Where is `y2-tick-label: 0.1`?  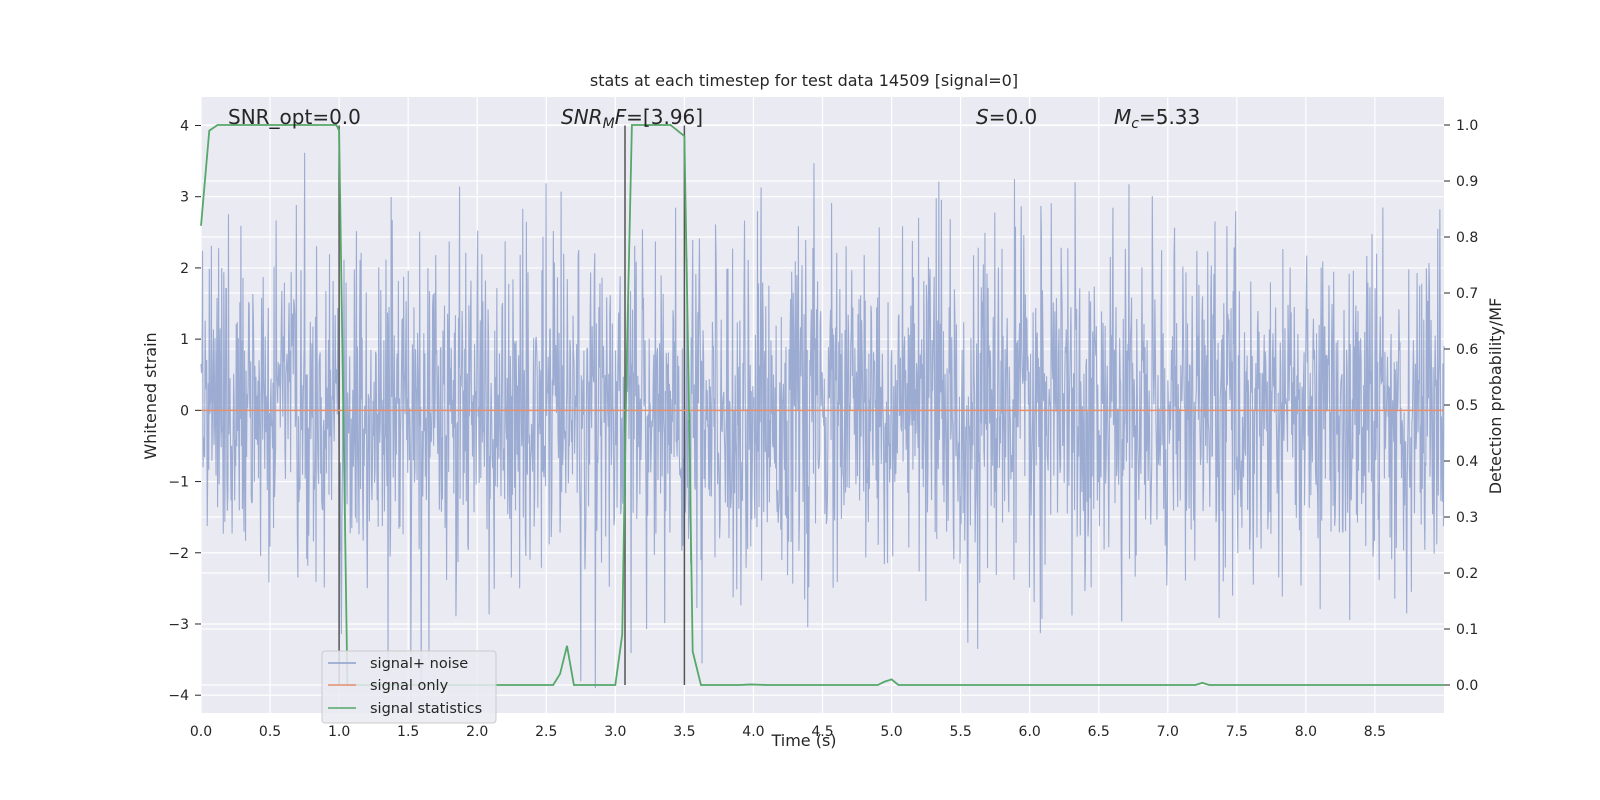
y2-tick-label: 0.1 is located at coordinates (1467, 630).